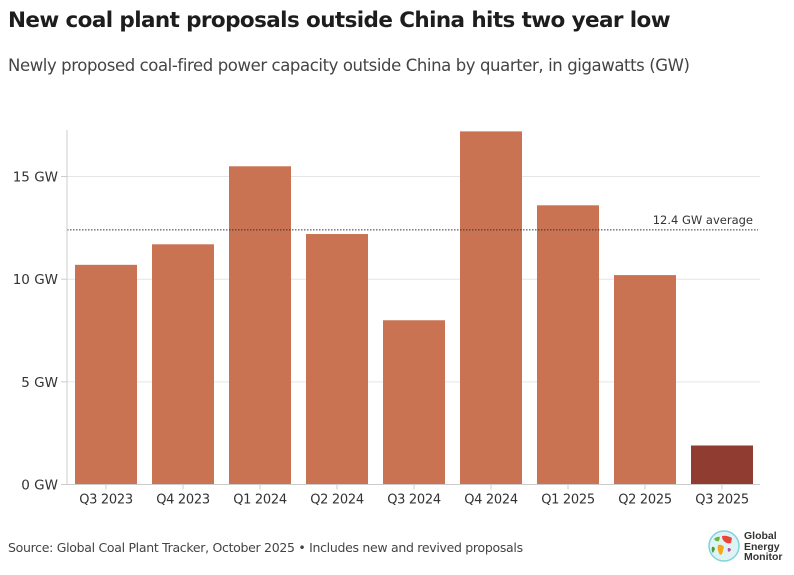 The width and height of the screenshot is (794, 575). I want to click on y-tick-label: 0 GW, so click(39, 486).